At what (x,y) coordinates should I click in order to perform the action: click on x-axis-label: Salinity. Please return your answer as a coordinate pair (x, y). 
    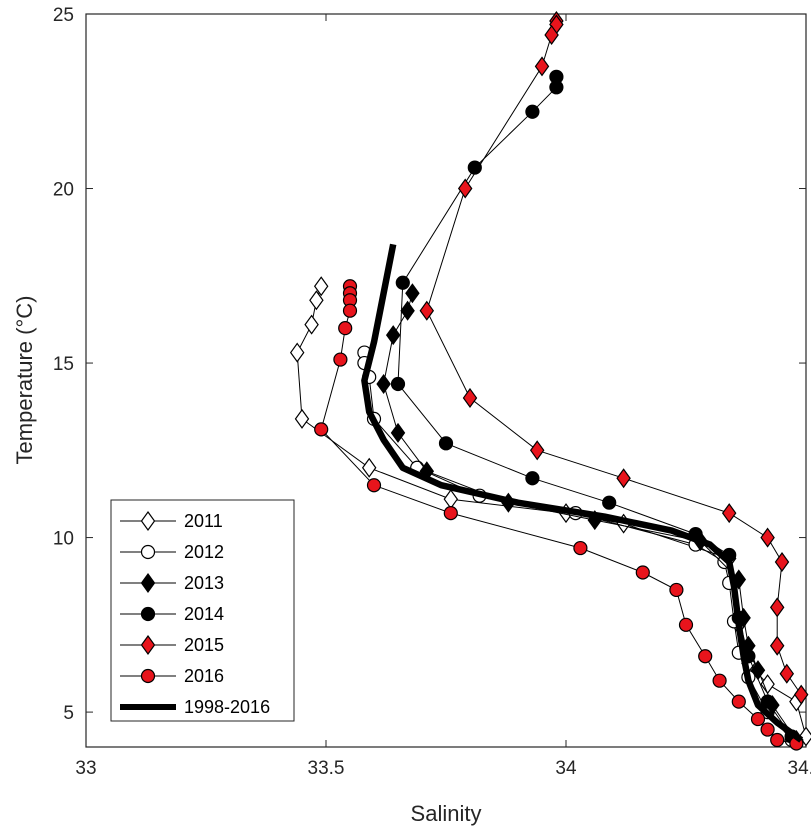
    Looking at the image, I should click on (446, 813).